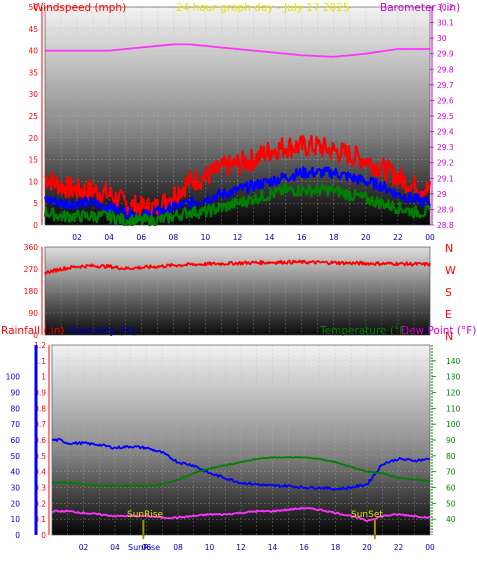  Describe the element at coordinates (33, 94) in the screenshot. I see `wind-y-tick-label: 30` at that location.